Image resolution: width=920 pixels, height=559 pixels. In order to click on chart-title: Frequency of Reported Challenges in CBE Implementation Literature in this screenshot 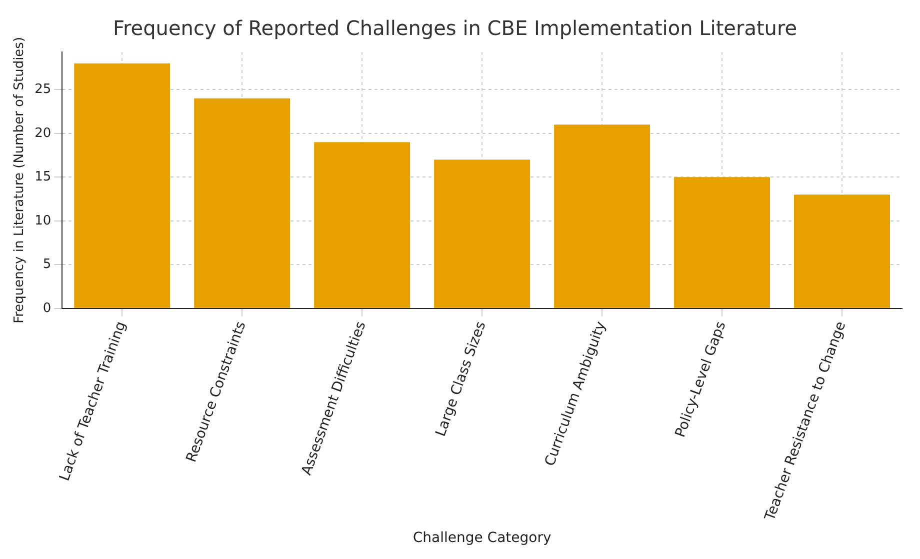, I will do `click(455, 28)`.